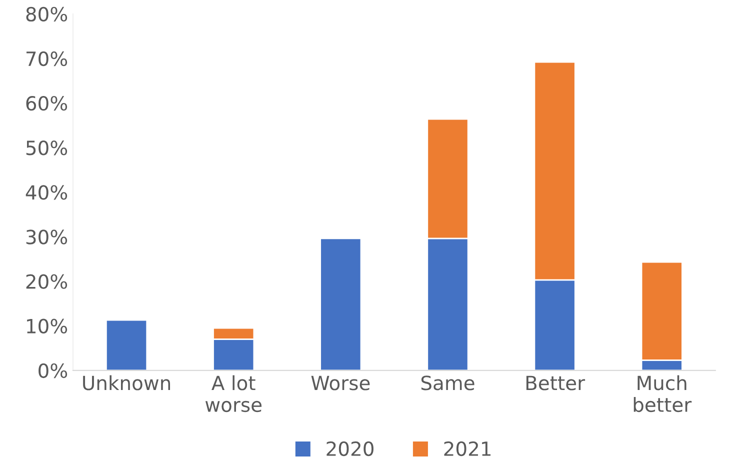 Image resolution: width=730 pixels, height=463 pixels. Describe the element at coordinates (47, 58) in the screenshot. I see `y-tick-label: 70%` at that location.